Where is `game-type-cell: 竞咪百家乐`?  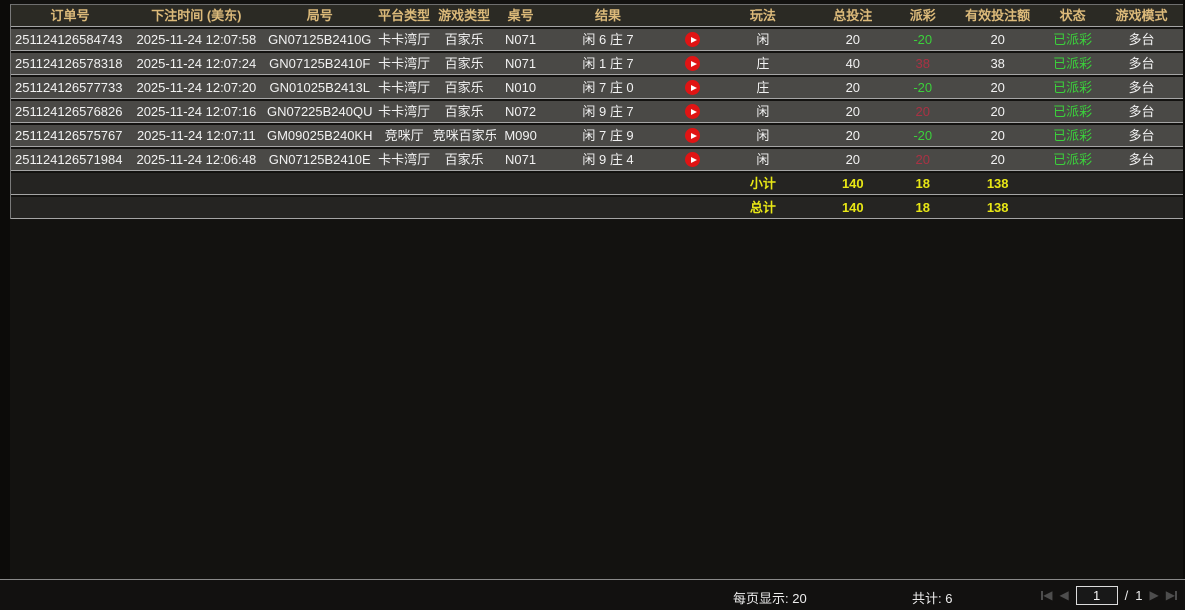 game-type-cell: 竞咪百家乐 is located at coordinates (464, 135).